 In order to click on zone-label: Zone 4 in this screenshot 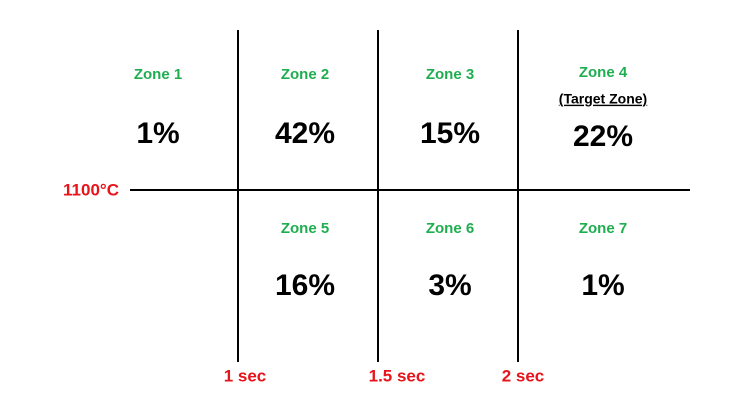, I will do `click(603, 72)`.